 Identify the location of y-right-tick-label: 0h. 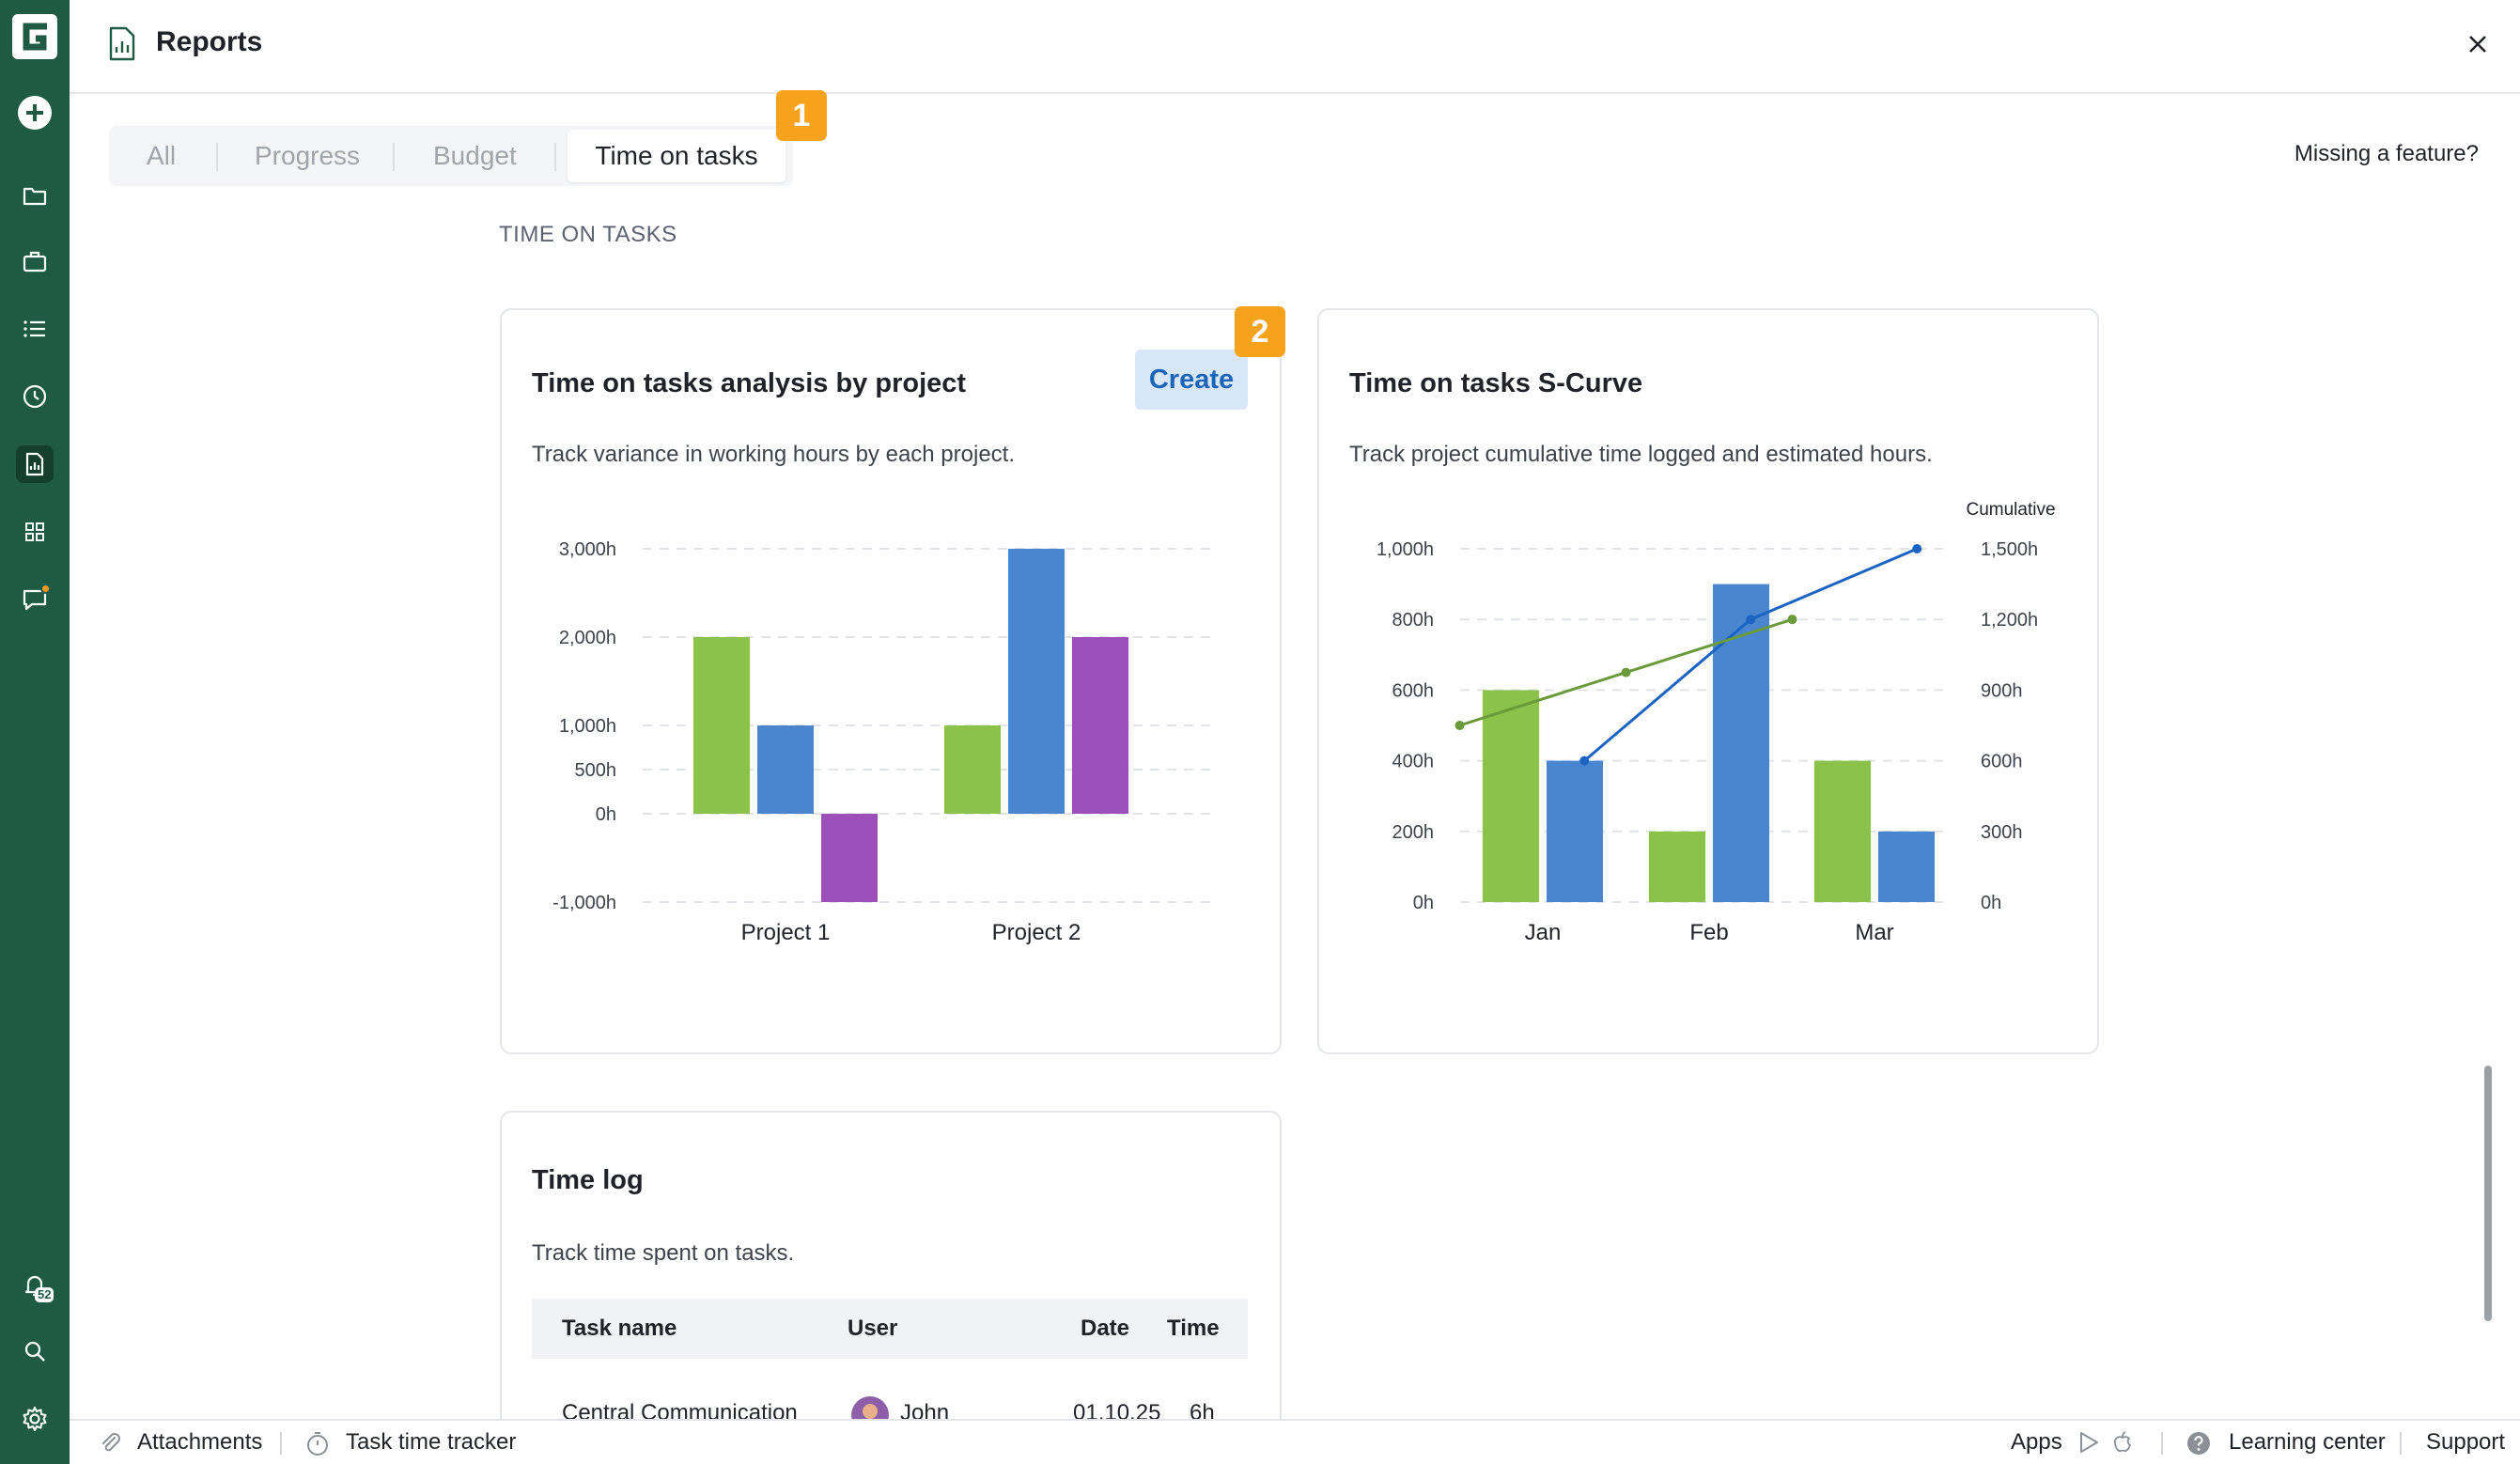
(1991, 903).